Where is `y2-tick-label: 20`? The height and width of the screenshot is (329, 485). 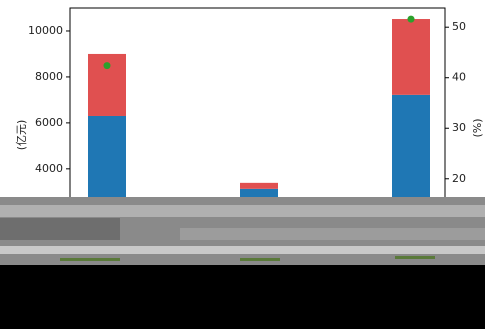
y2-tick-label: 20 is located at coordinates (459, 178).